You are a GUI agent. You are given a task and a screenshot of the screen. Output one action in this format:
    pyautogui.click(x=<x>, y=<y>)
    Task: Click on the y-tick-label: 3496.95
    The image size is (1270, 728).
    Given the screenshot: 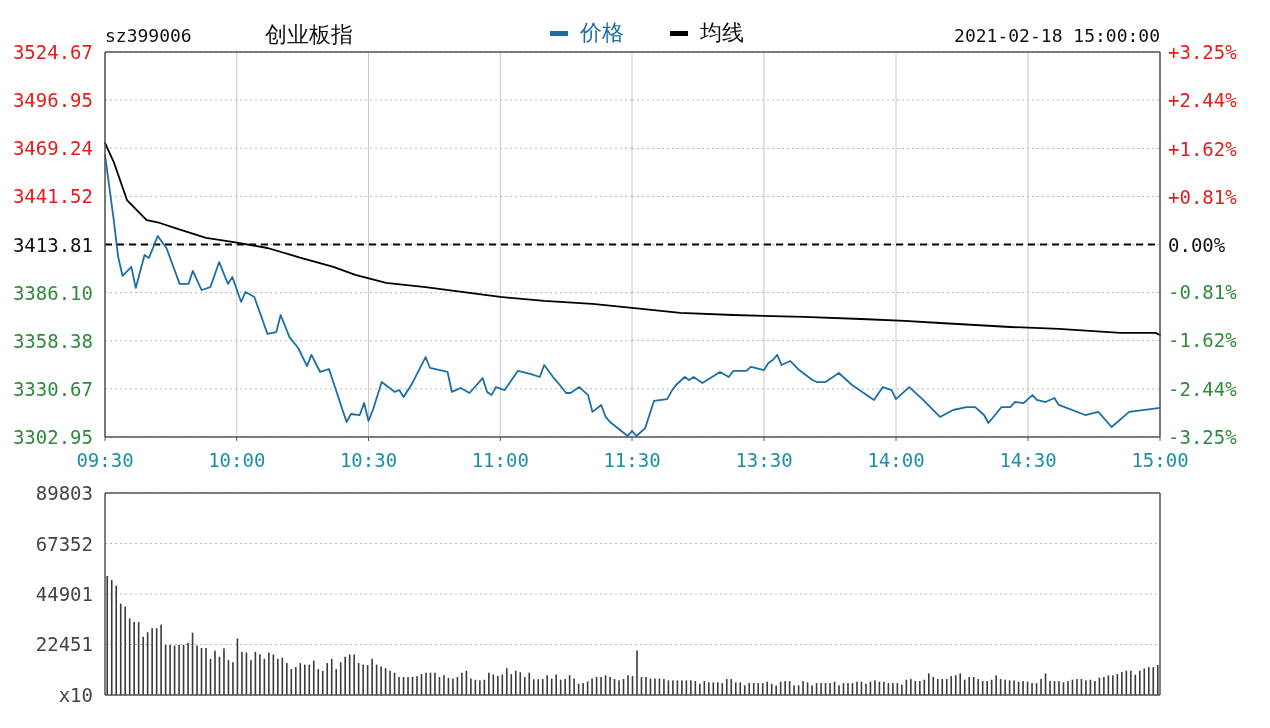 What is the action you would take?
    pyautogui.click(x=52, y=100)
    